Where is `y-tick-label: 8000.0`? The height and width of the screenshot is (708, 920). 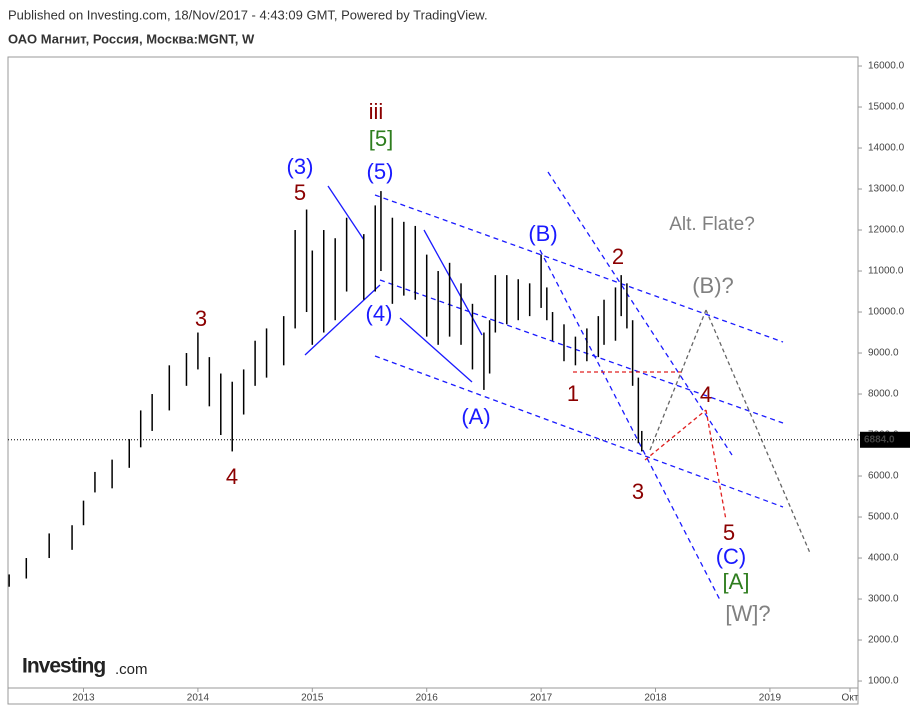 y-tick-label: 8000.0 is located at coordinates (883, 394).